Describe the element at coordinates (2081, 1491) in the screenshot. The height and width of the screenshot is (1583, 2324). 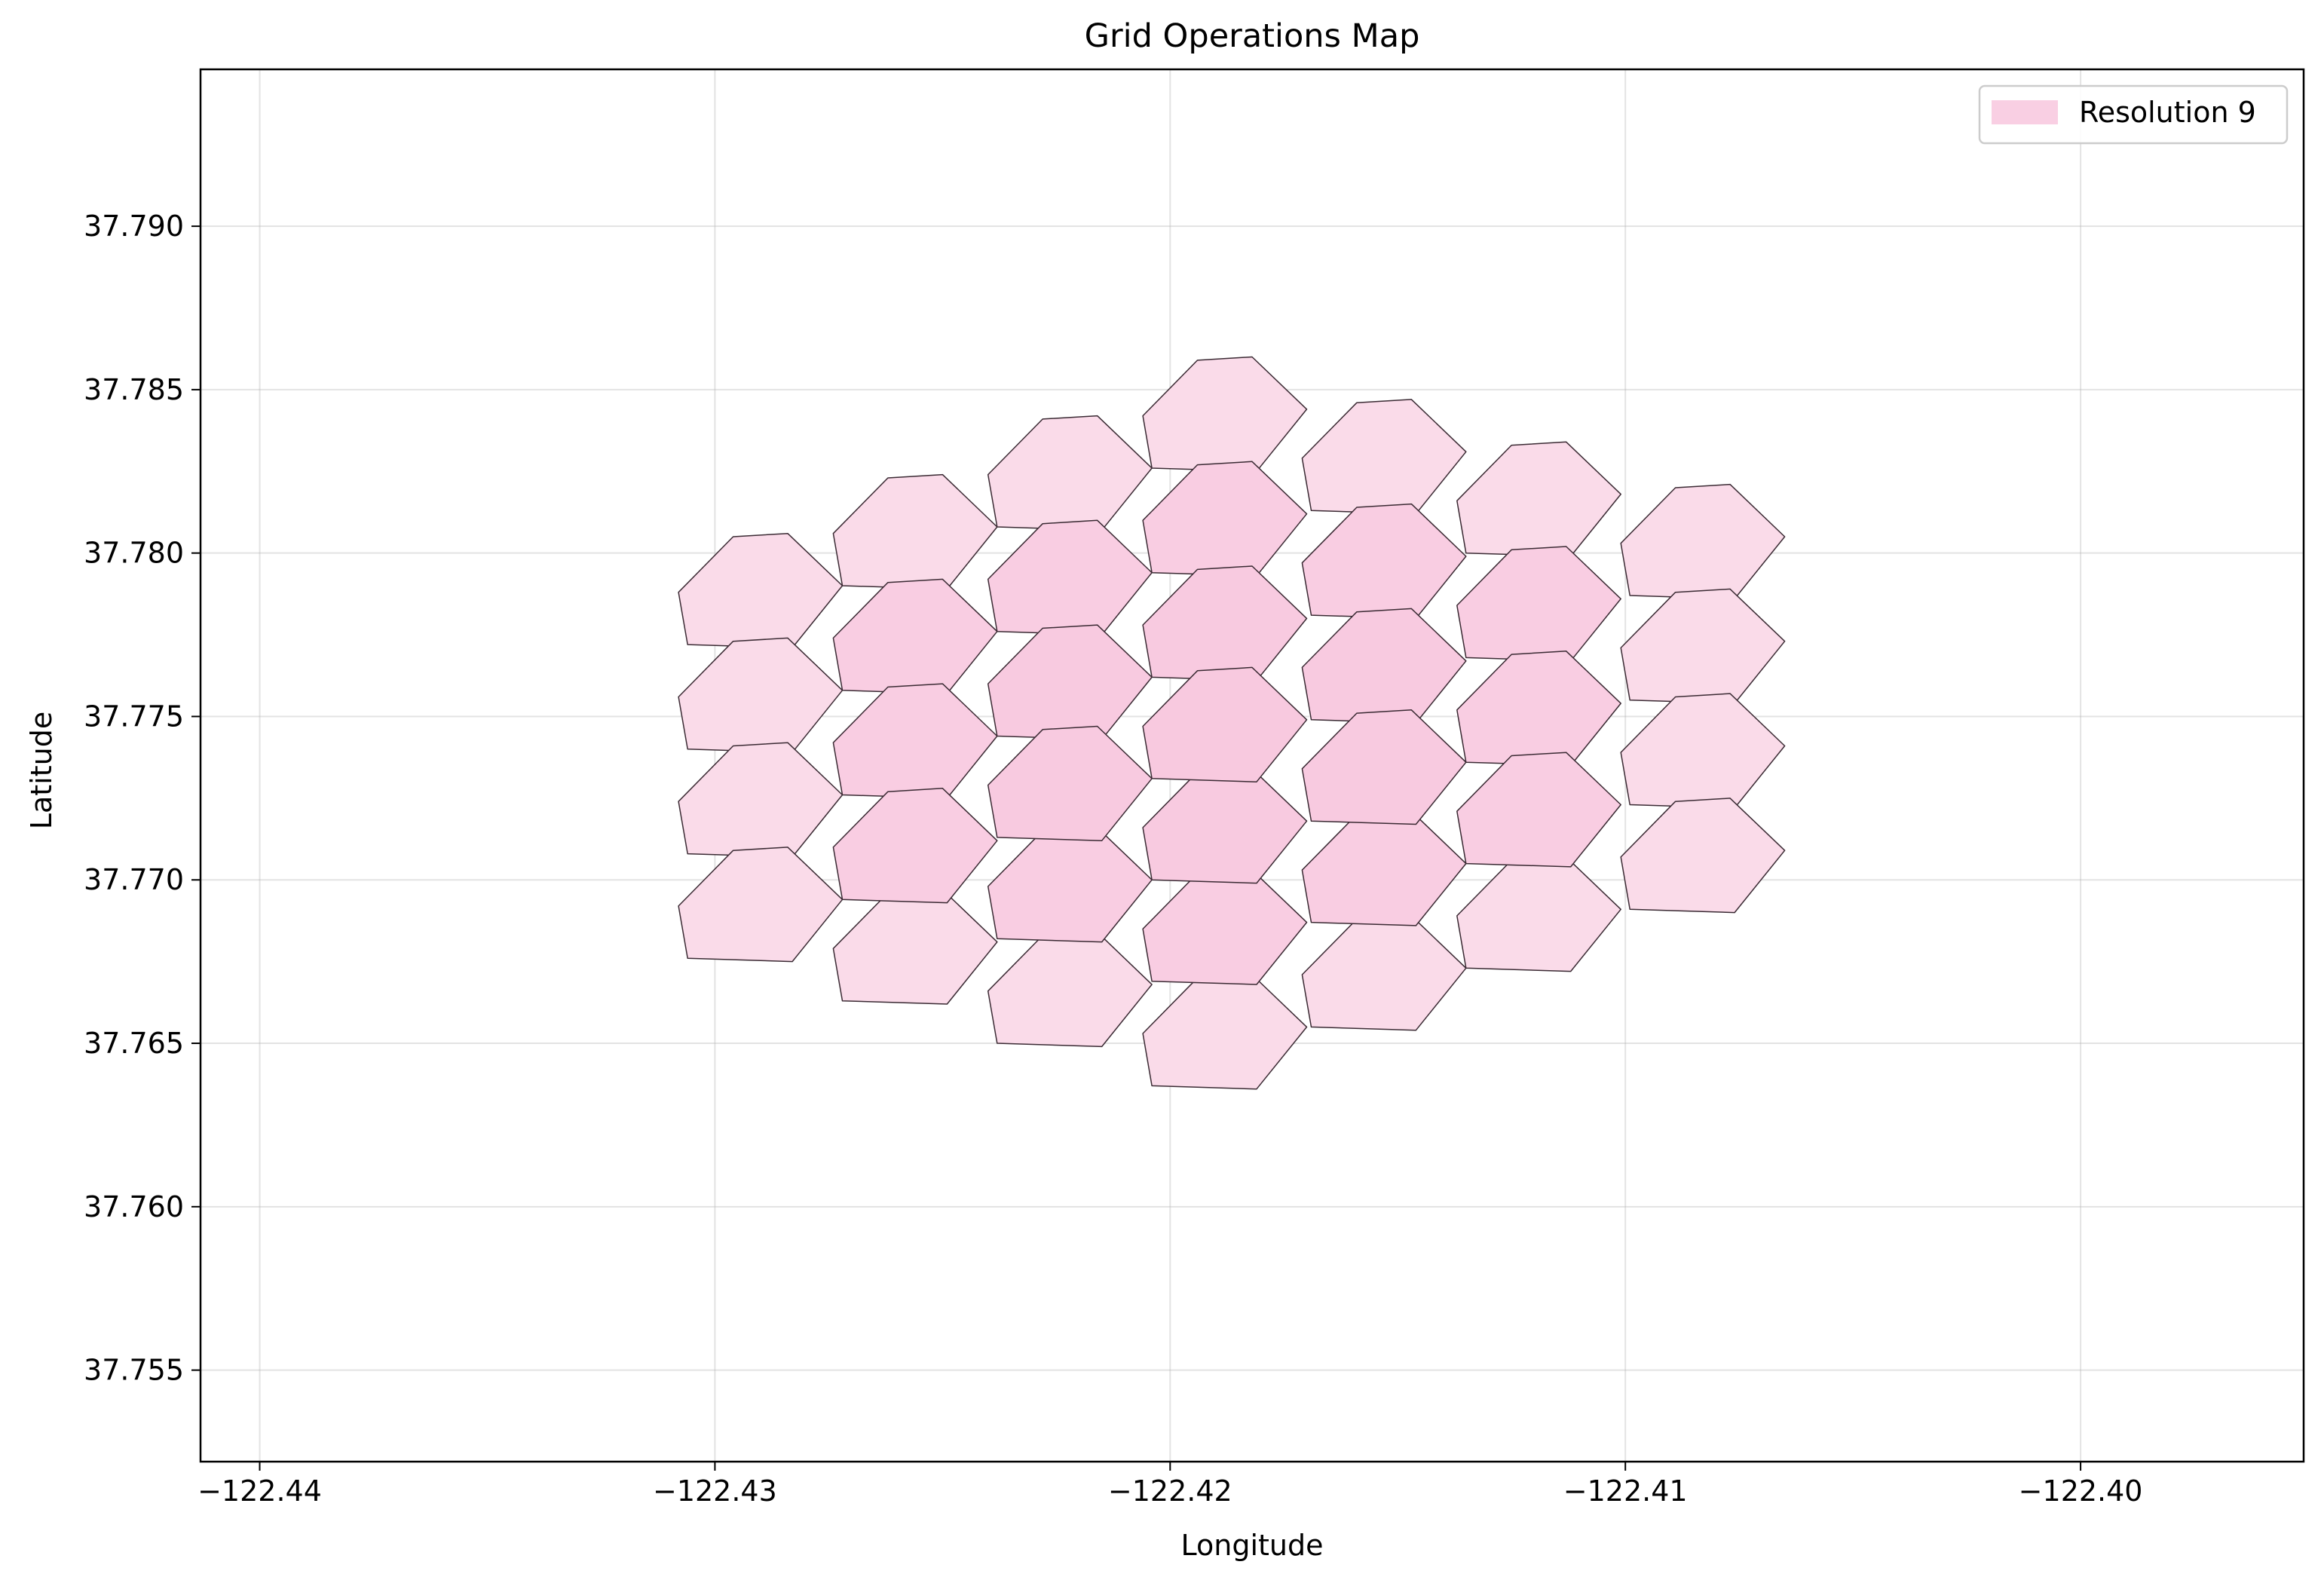
I see `x-tick-label: −122.40` at that location.